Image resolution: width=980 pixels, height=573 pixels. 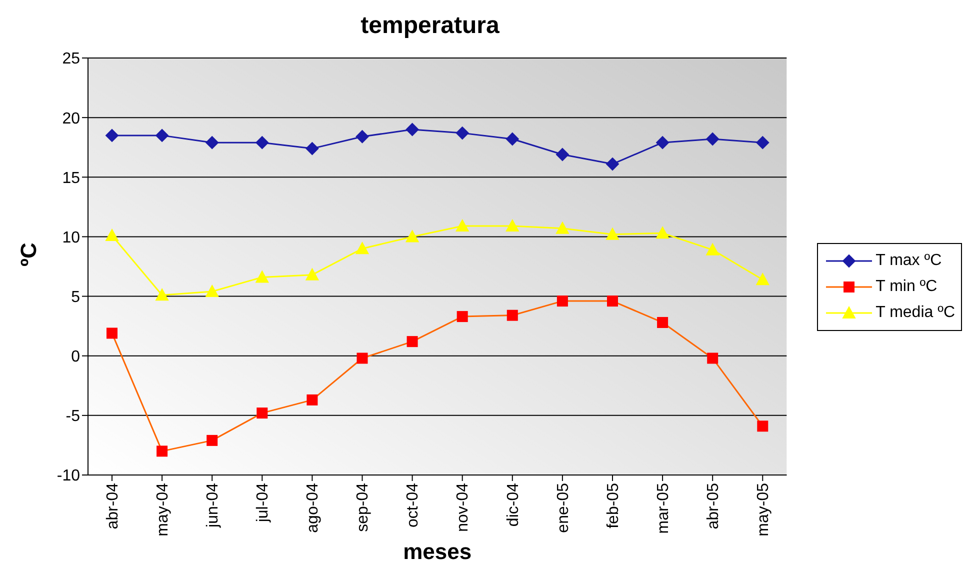 What do you see at coordinates (763, 509) in the screenshot?
I see `x-tick-label: may-05` at bounding box center [763, 509].